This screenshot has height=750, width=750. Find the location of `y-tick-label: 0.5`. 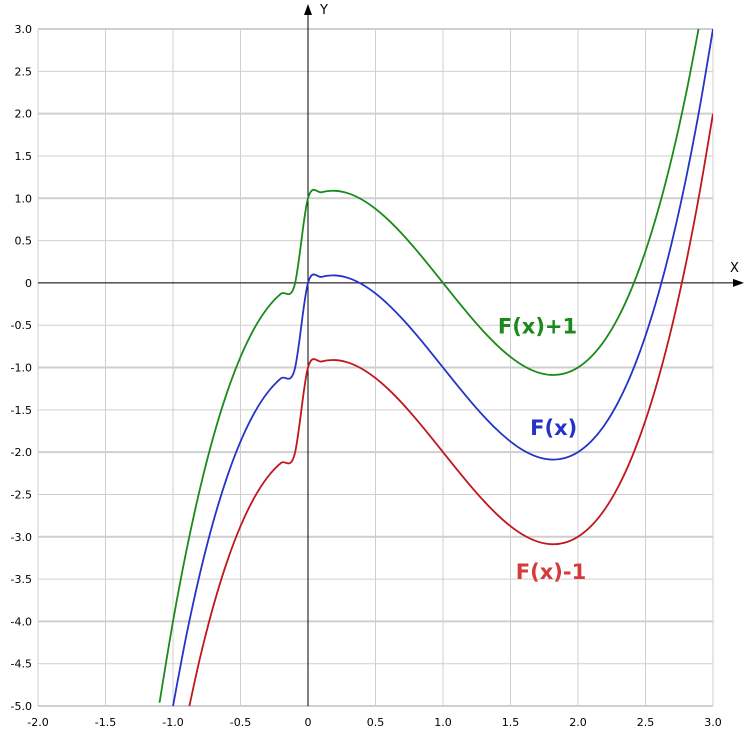

y-tick-label: 0.5 is located at coordinates (24, 241).